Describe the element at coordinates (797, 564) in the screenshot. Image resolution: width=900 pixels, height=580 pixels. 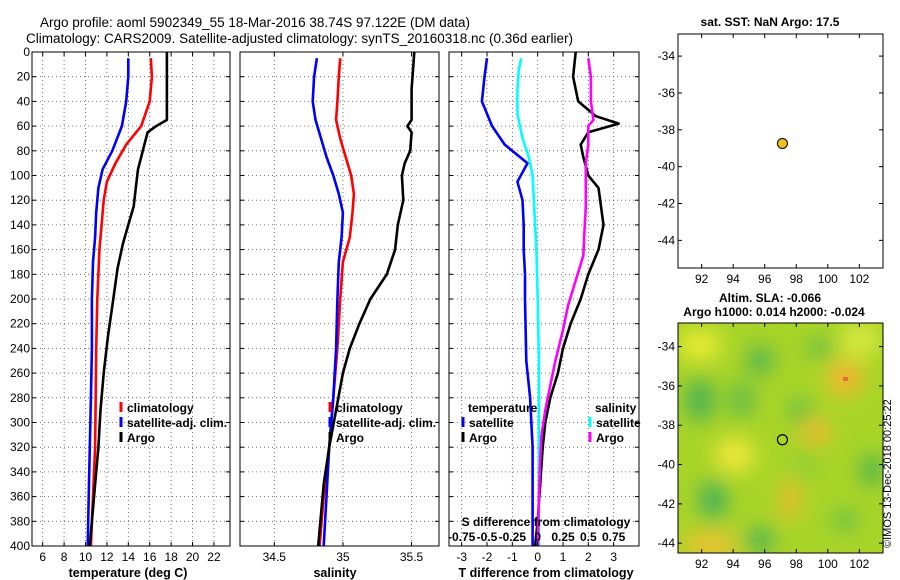
I see `map-x-tick-label: 98` at that location.